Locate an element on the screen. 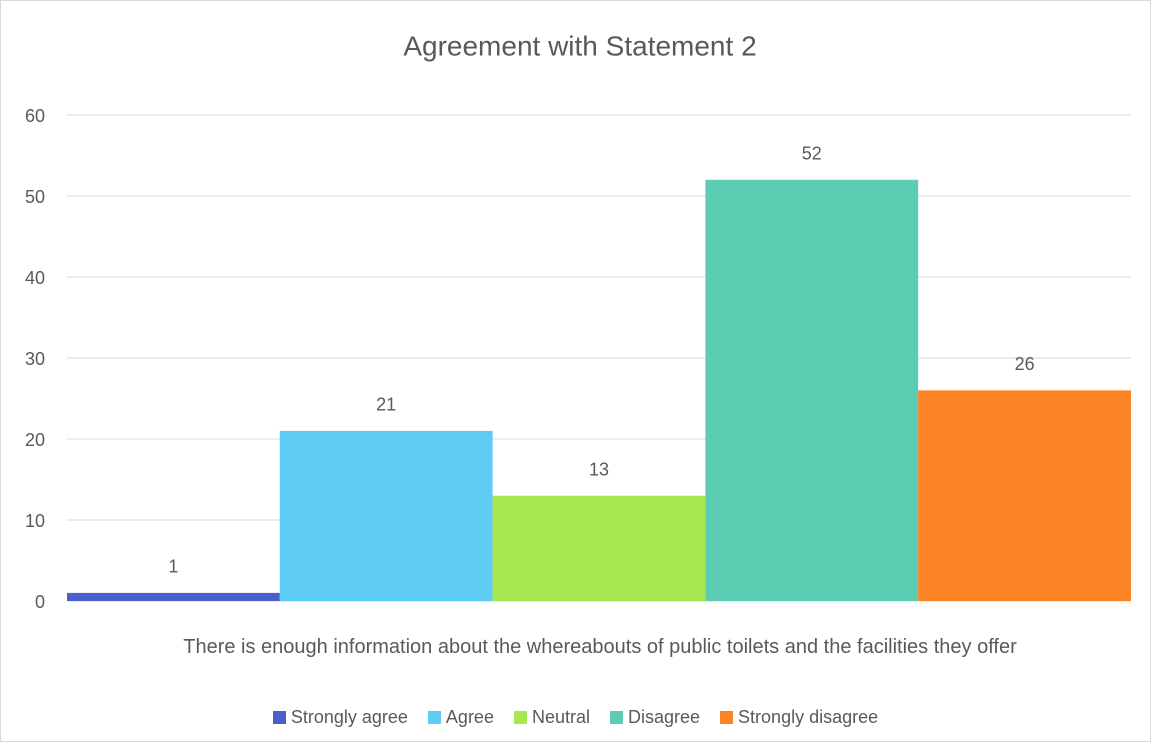 This screenshot has height=742, width=1151. data-label: 1 is located at coordinates (173, 567).